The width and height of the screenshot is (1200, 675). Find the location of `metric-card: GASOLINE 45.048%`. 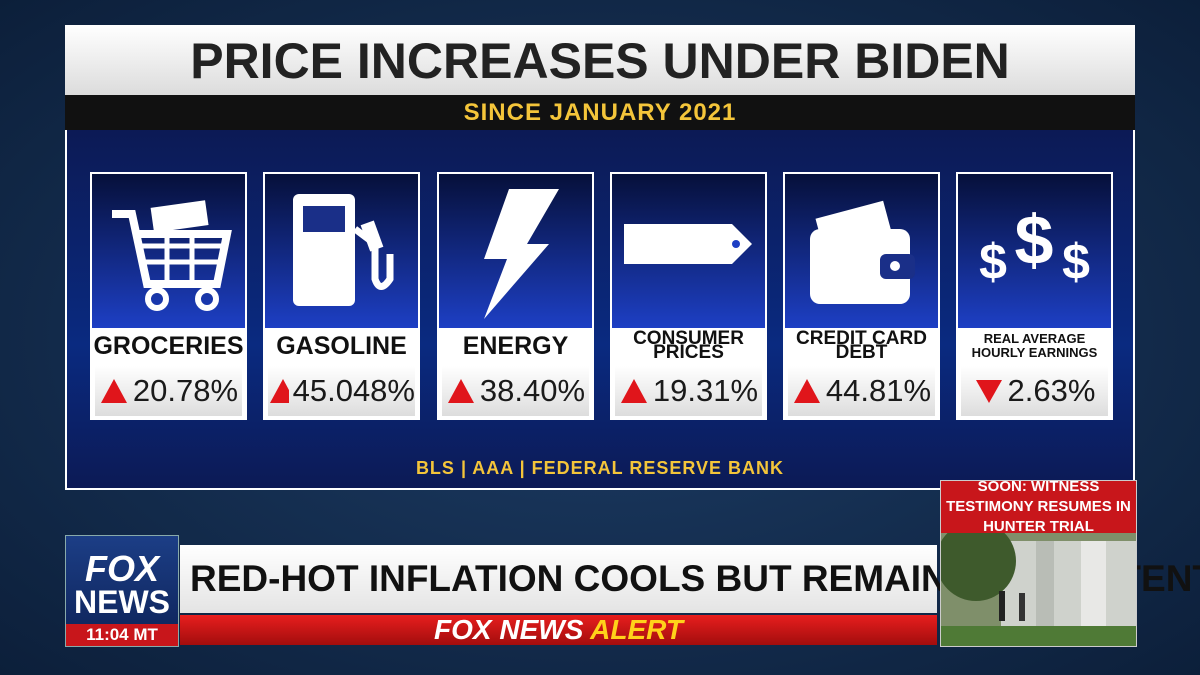

metric-card: GASOLINE 45.048% is located at coordinates (341, 296).